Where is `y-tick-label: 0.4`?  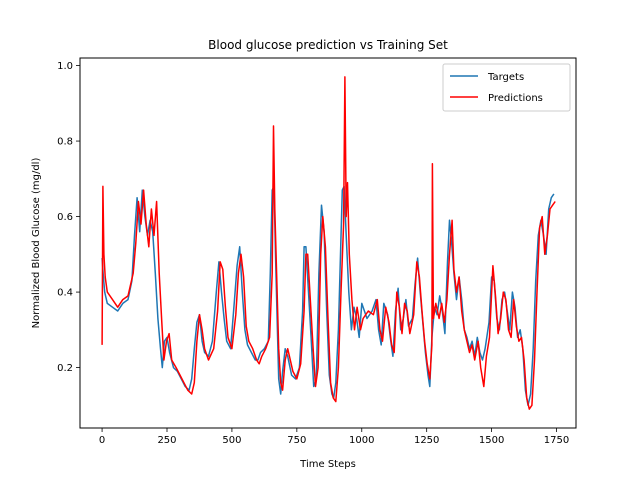 y-tick-label: 0.4 is located at coordinates (65, 293).